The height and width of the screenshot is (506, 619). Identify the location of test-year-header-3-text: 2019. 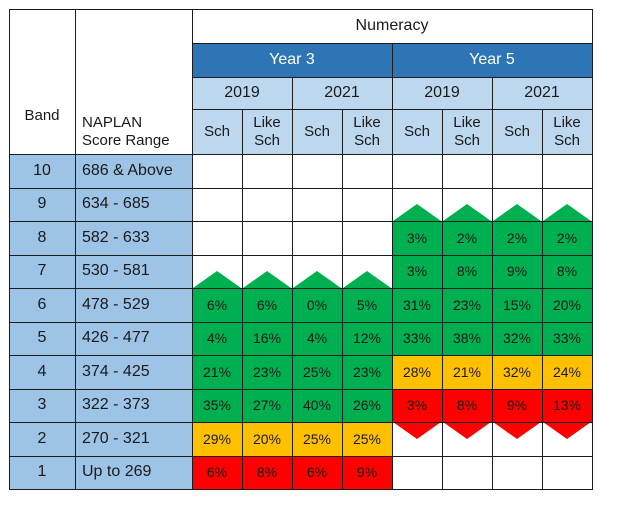
(442, 92).